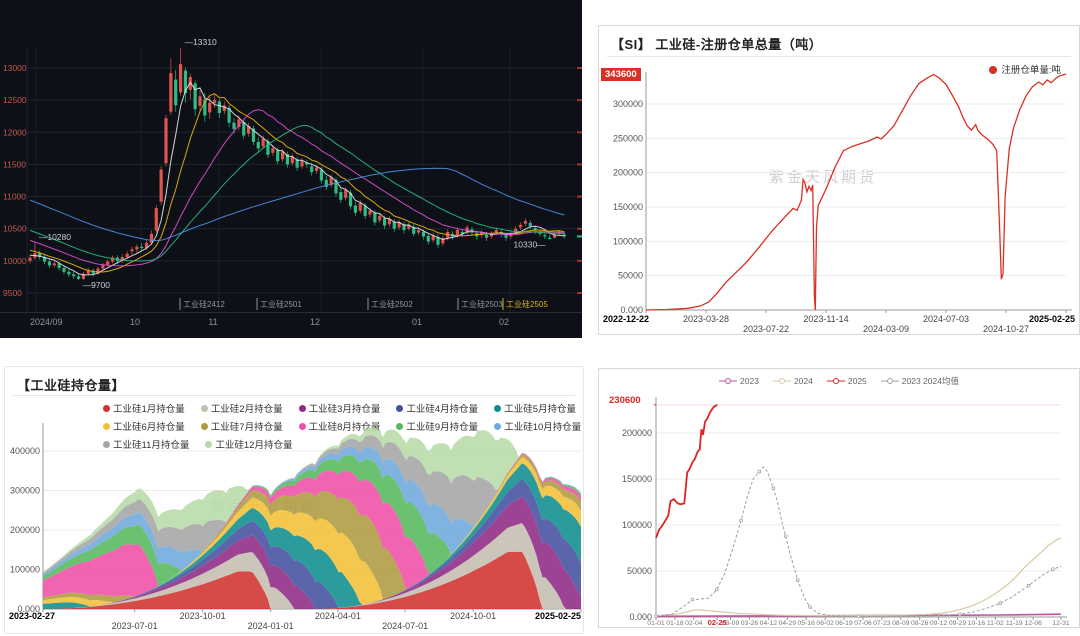 This screenshot has height=636, width=1080. I want to click on svg-text: 12-31, so click(1061, 623).